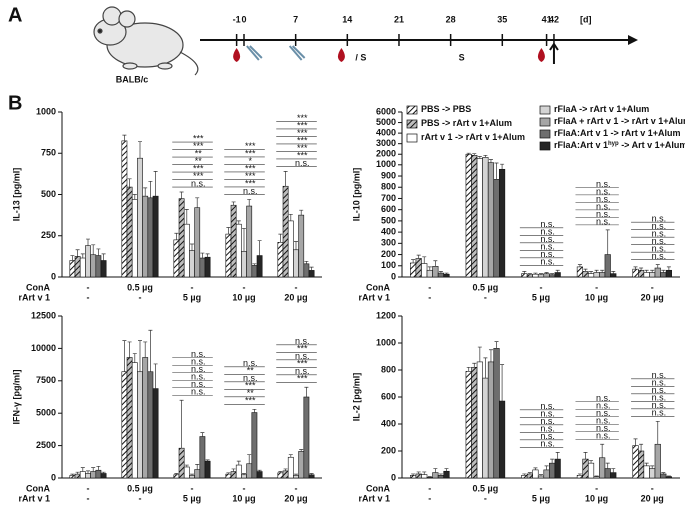 This screenshot has width=685, height=505. Describe the element at coordinates (541, 498) in the screenshot. I see `category-label: 5 µg` at that location.